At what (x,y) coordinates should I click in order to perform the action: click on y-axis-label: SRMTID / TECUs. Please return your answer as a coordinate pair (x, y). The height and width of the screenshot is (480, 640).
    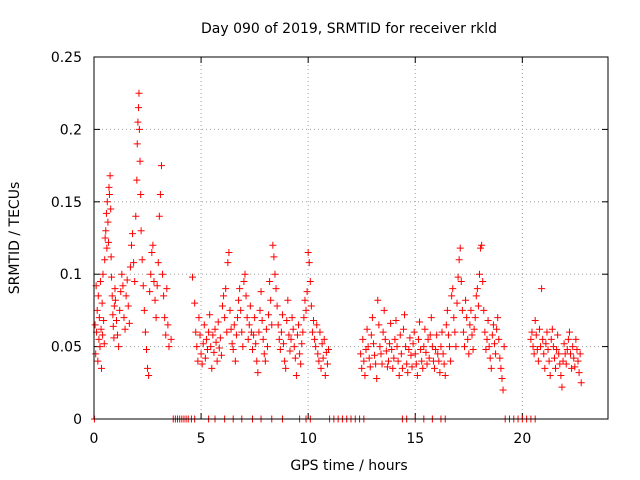
    Looking at the image, I should click on (15, 238).